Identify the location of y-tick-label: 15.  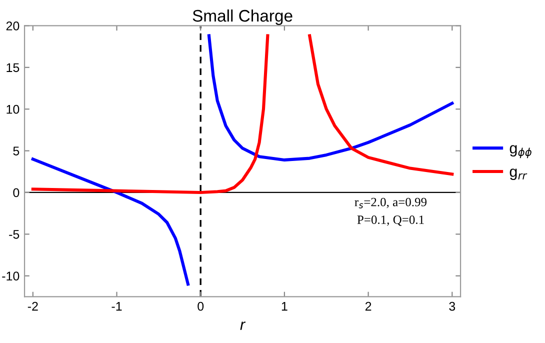
(13, 67).